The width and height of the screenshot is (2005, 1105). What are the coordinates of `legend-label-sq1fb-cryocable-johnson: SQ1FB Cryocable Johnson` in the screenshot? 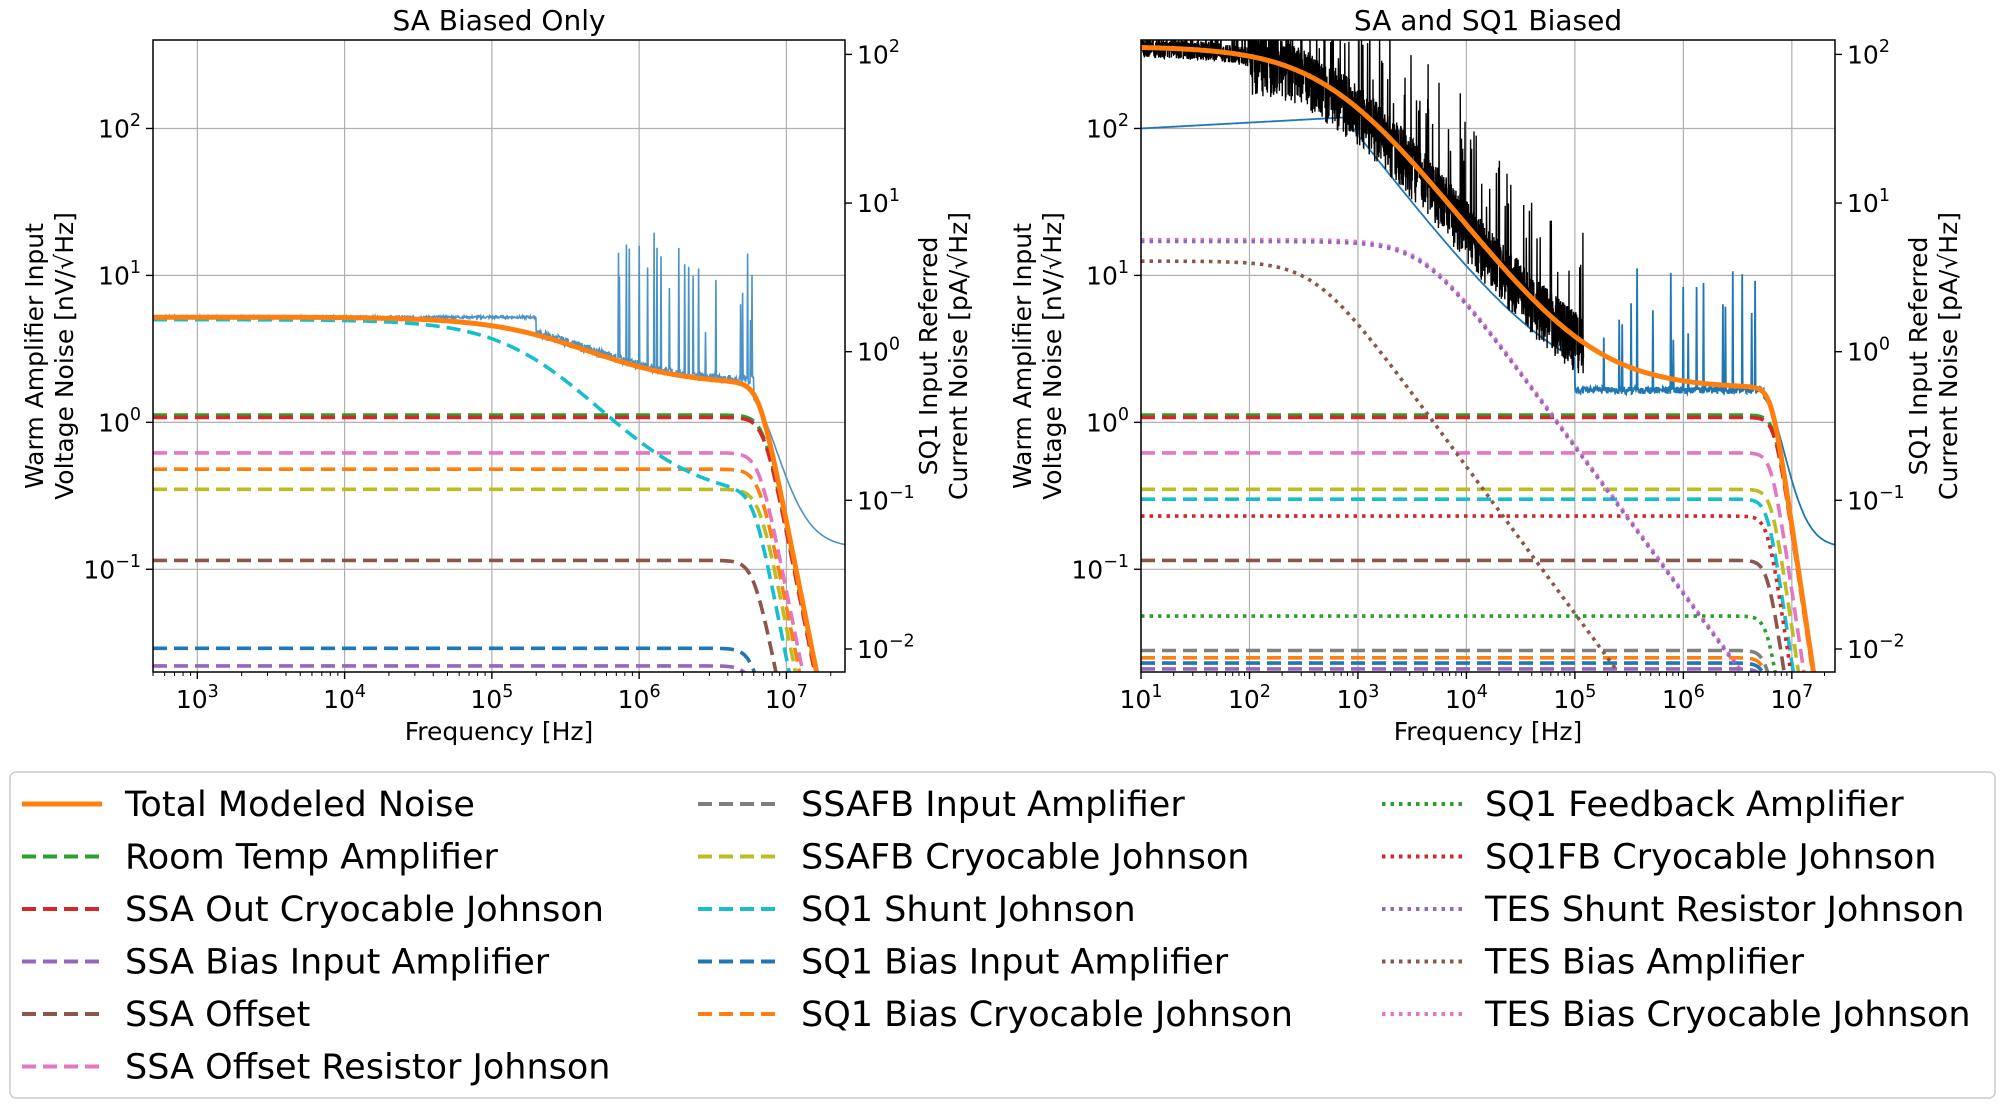 It's located at (1710, 858).